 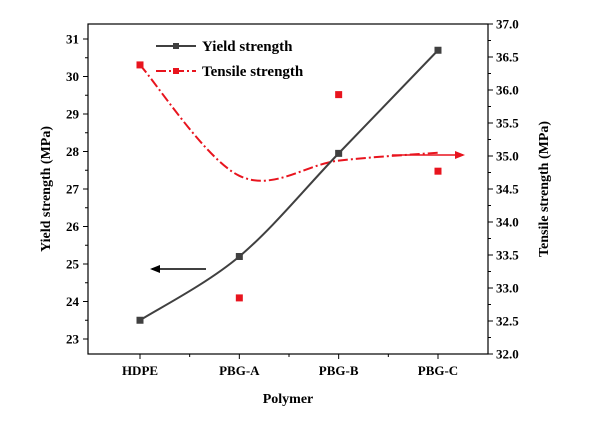 I want to click on right-tick-label: 34.5, so click(x=507, y=189).